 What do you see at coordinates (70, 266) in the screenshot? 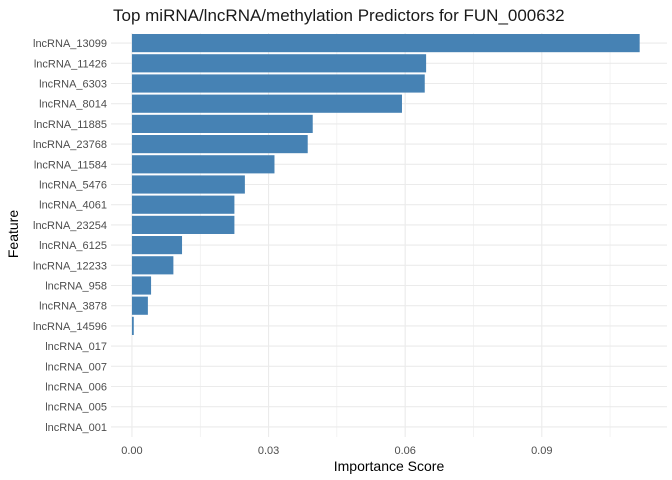
I see `y-tick-label: lncRNA_12233` at bounding box center [70, 266].